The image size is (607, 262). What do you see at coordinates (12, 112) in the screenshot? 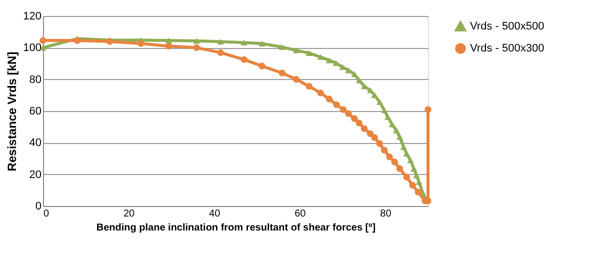
I see `y-axis-title: Resistance Vrds [kN]` at bounding box center [12, 112].